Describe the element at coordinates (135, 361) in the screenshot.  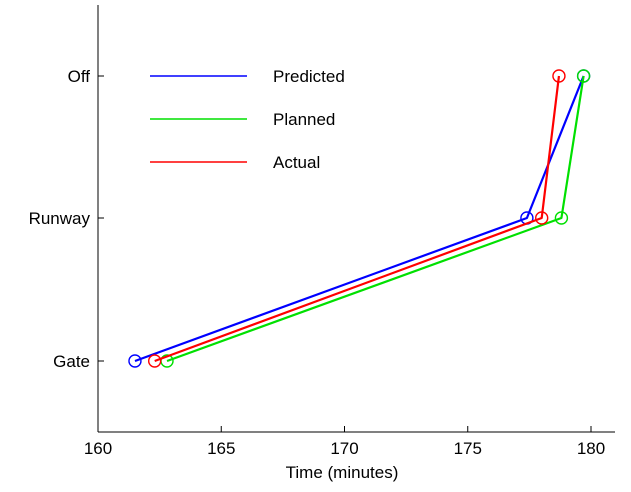
I see `point-predicted-gate` at that location.